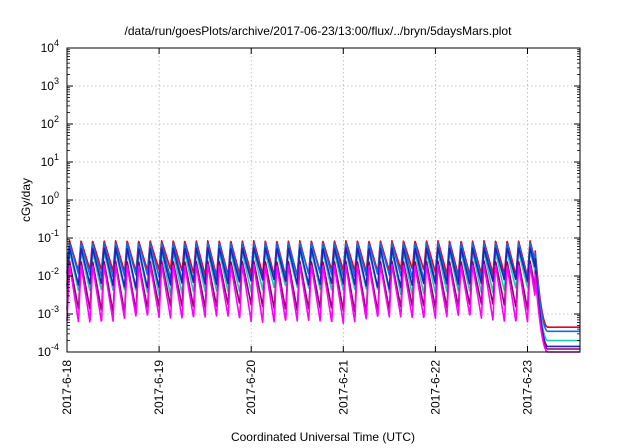 This screenshot has height=448, width=640. Describe the element at coordinates (50, 84) in the screenshot. I see `y-tick-label: 10³` at that location.